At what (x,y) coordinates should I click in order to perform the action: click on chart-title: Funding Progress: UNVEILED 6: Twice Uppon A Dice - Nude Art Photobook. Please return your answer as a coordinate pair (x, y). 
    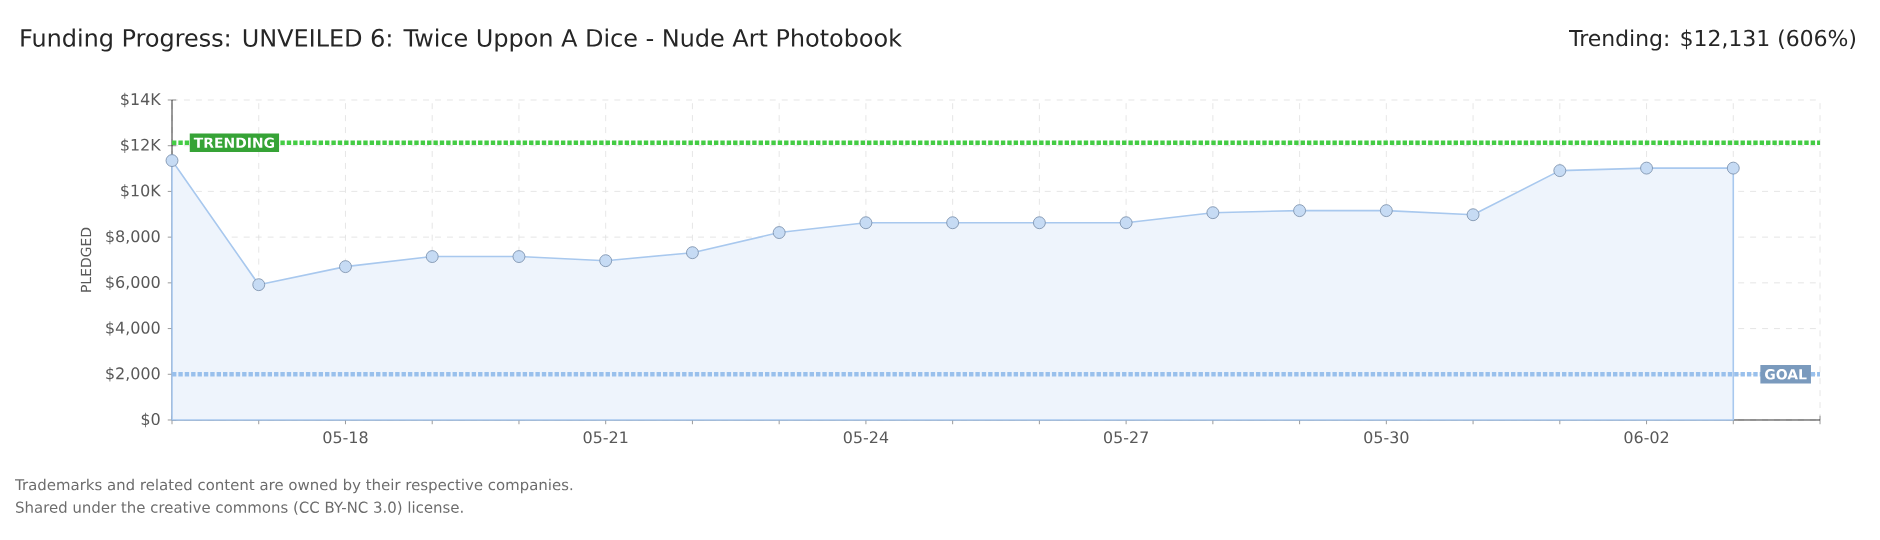
    Looking at the image, I should click on (461, 40).